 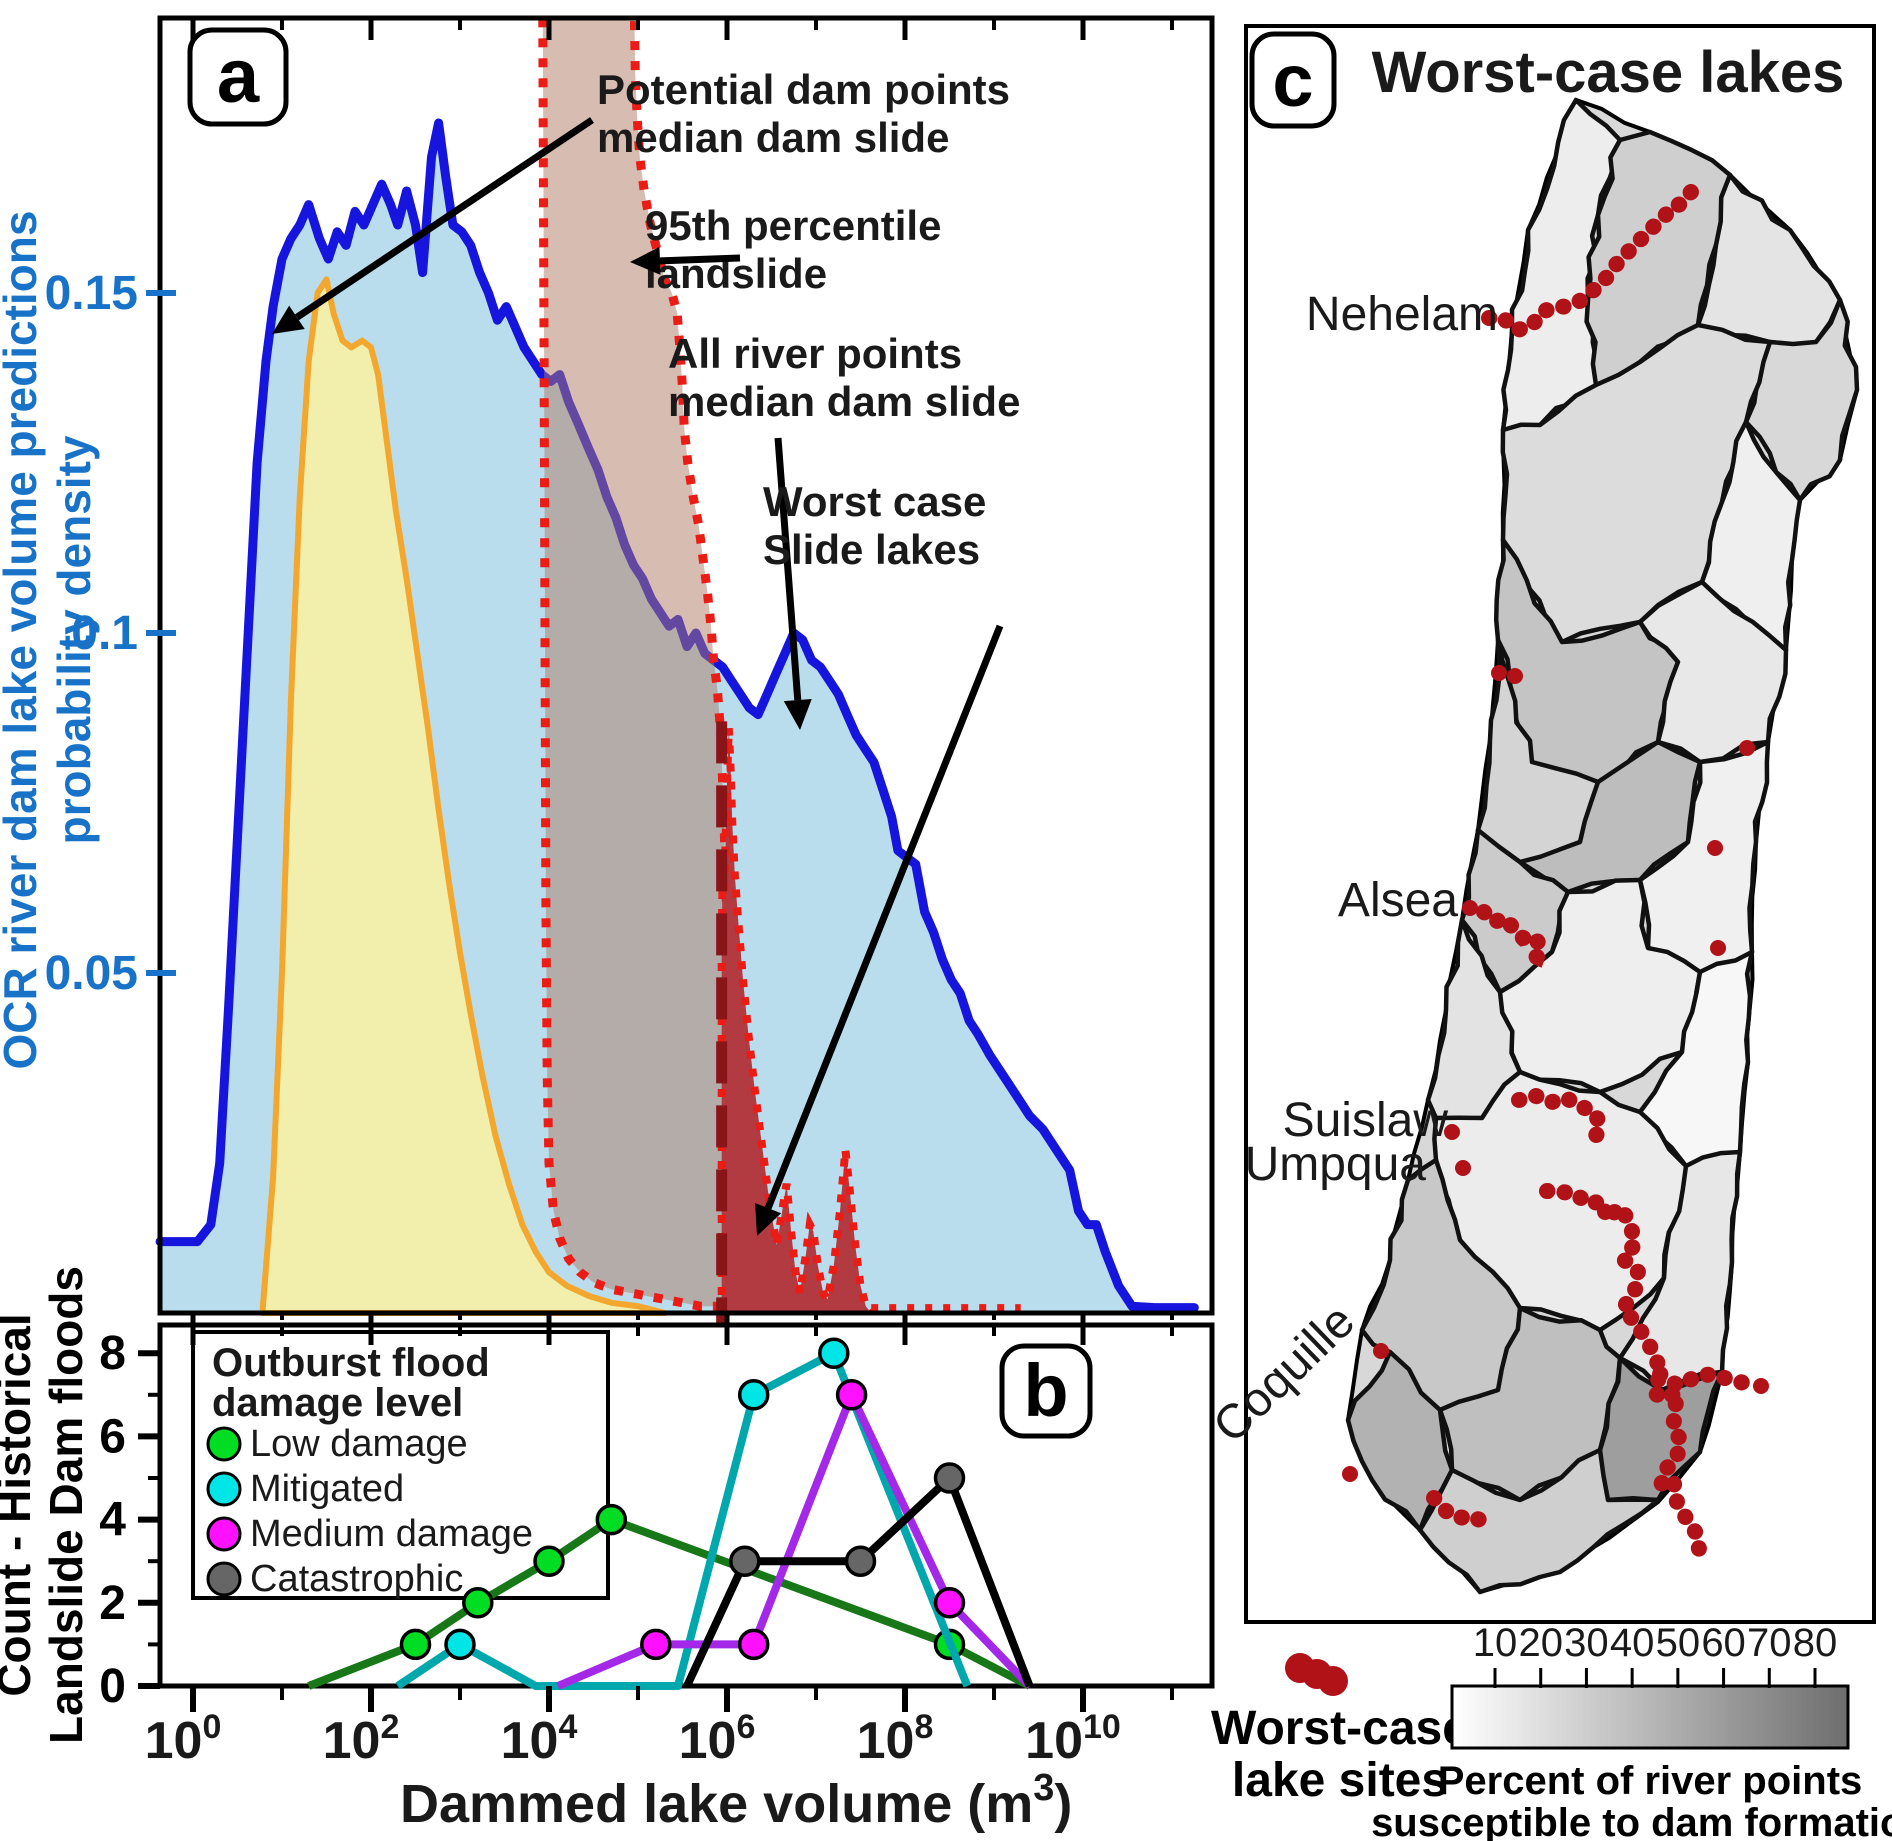 What do you see at coordinates (1540, 1643) in the screenshot?
I see `colorbar-tick-label: 20` at bounding box center [1540, 1643].